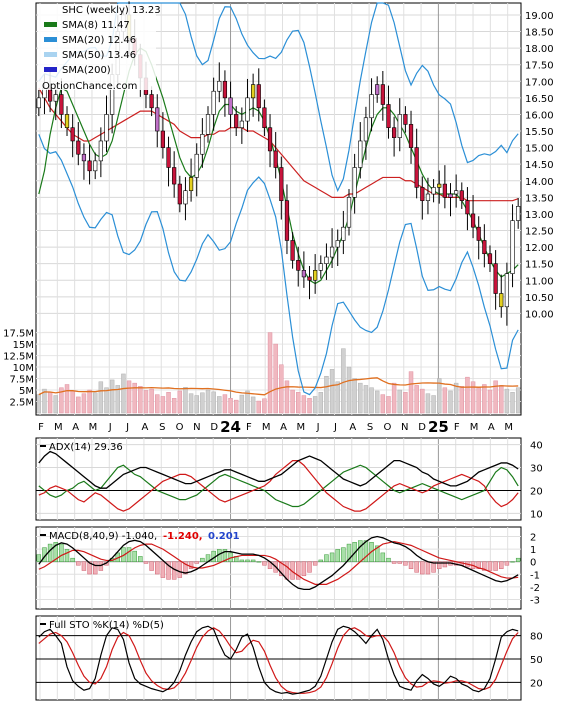 The width and height of the screenshot is (566, 706). Describe the element at coordinates (278, 486) in the screenshot. I see `plus-di-line` at that location.